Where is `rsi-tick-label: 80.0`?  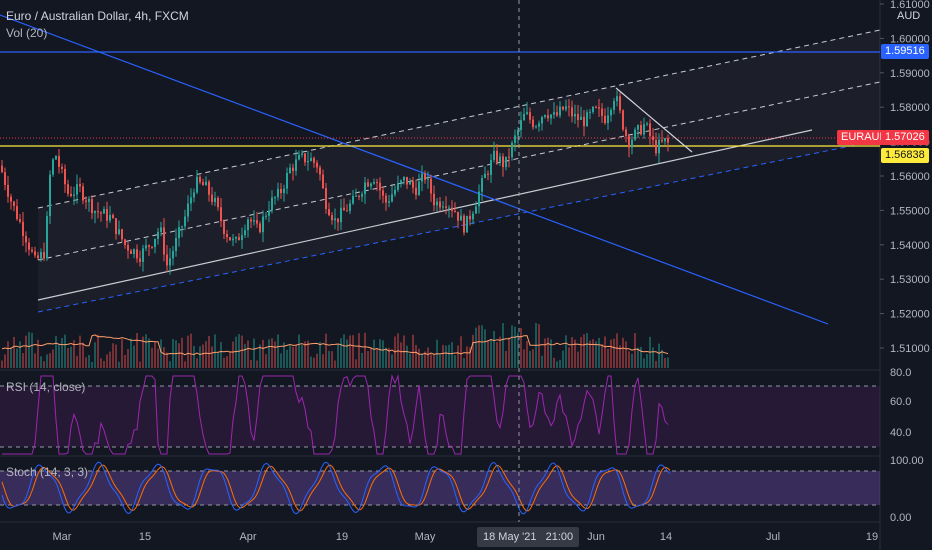 rsi-tick-label: 80.0 is located at coordinates (900, 373).